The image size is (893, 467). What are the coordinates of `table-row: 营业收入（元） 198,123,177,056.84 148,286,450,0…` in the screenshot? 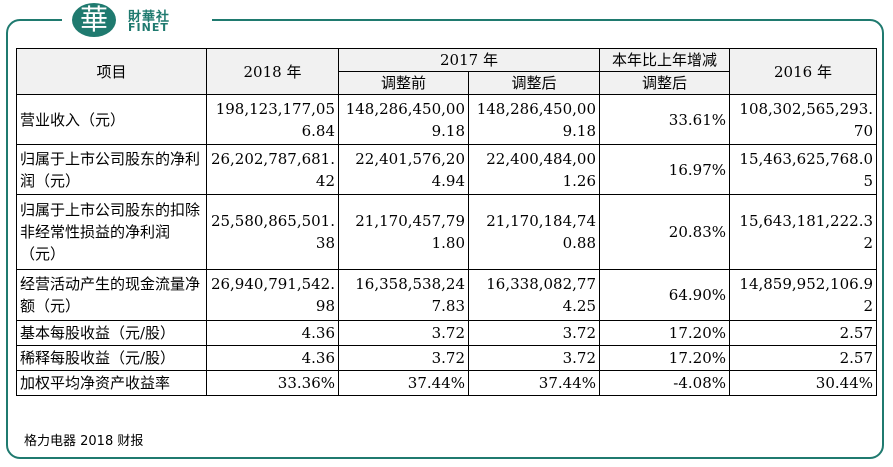 It's located at (446, 119).